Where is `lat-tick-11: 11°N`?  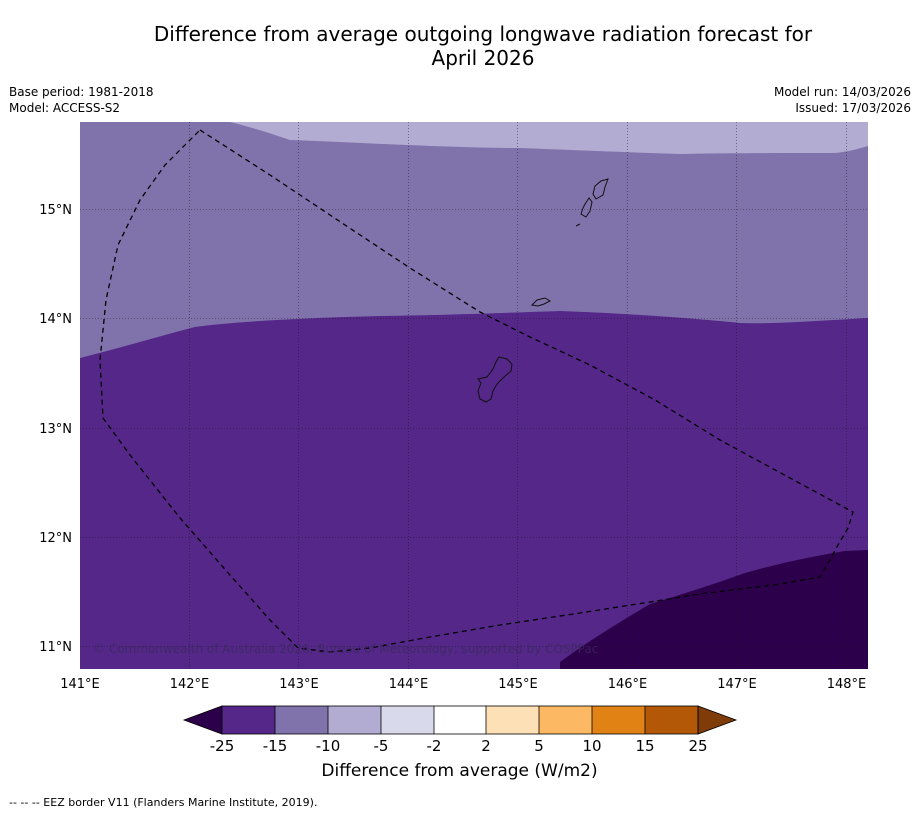 lat-tick-11: 11°N is located at coordinates (55, 647).